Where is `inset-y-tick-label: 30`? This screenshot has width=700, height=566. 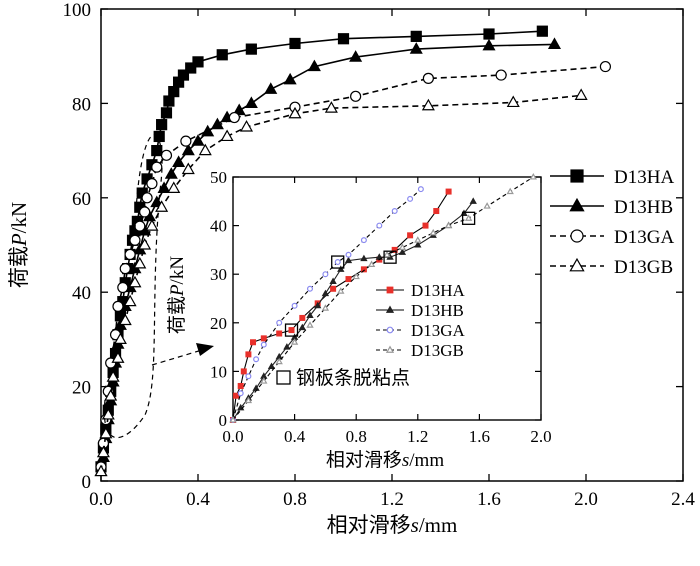 inset-y-tick-label: 30 is located at coordinates (218, 274).